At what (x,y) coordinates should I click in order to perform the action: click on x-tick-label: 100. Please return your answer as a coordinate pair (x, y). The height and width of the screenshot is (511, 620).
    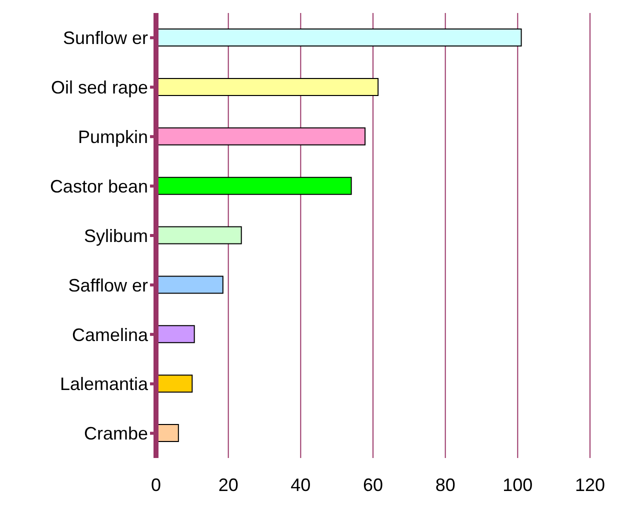
    Looking at the image, I should click on (517, 484).